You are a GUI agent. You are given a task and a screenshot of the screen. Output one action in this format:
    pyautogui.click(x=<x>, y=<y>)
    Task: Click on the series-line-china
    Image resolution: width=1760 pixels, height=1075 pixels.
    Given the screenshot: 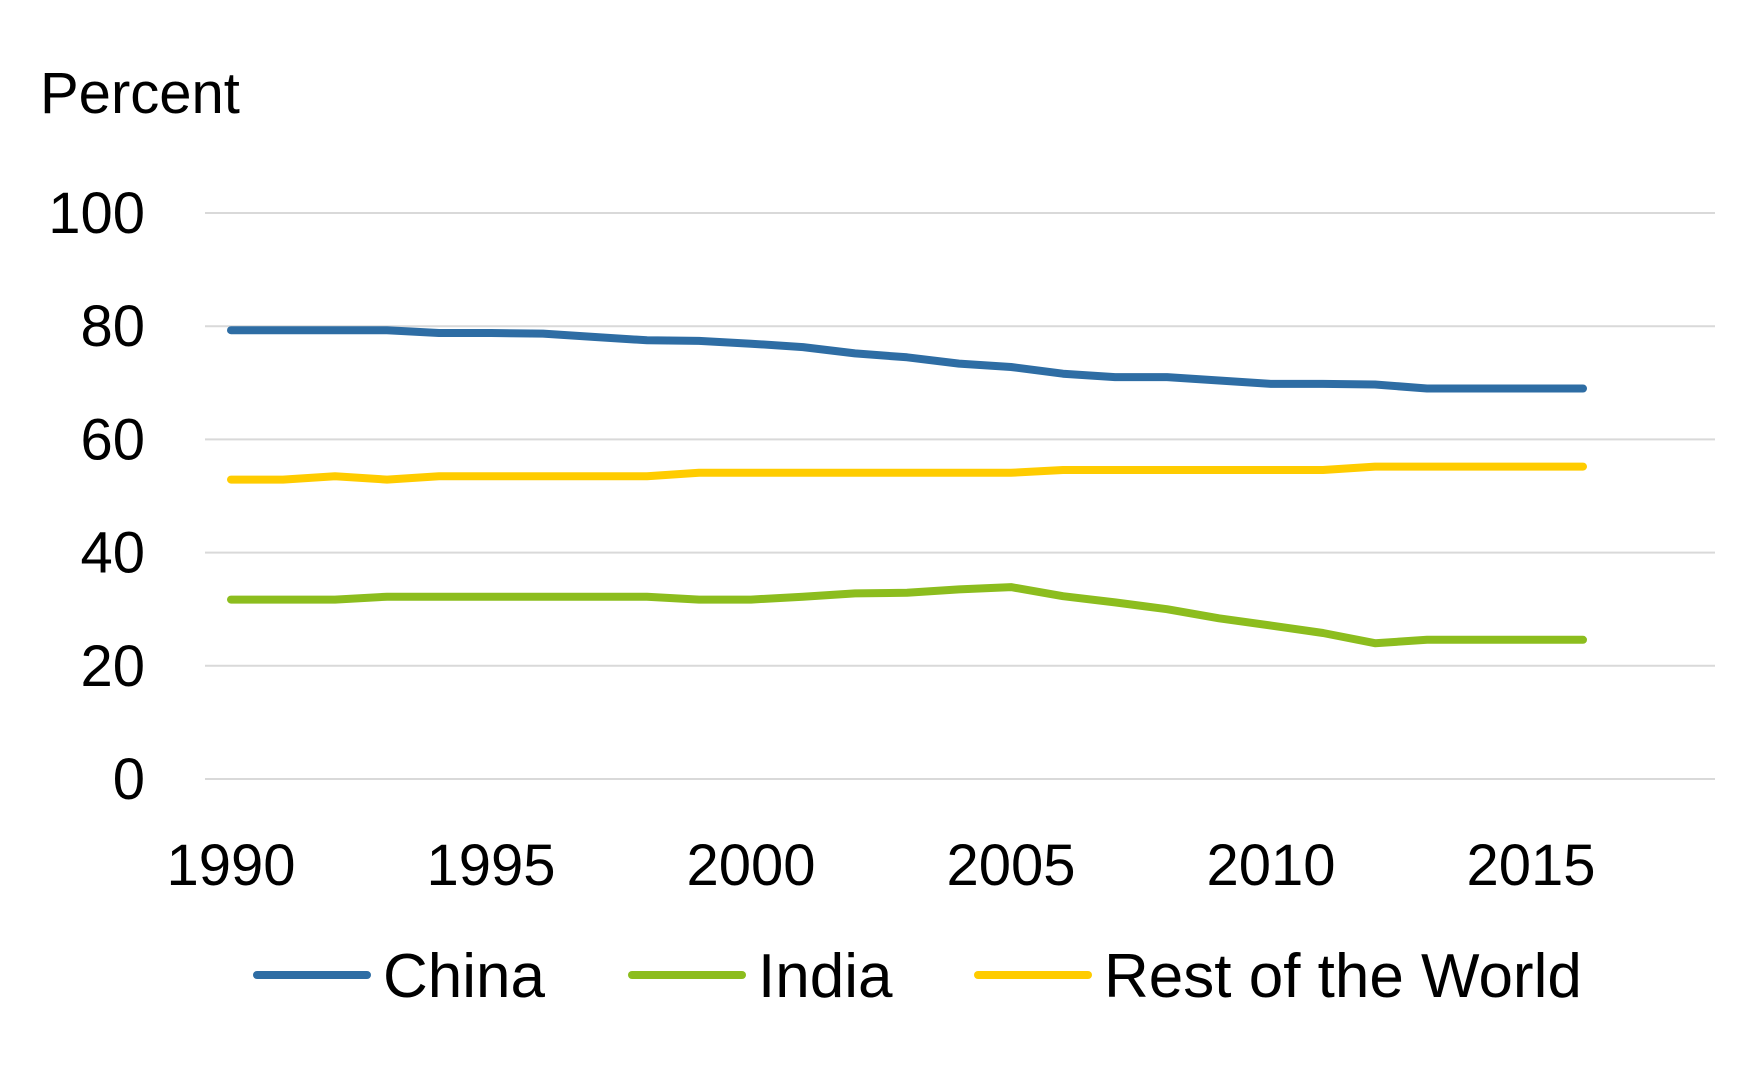 What is the action you would take?
    pyautogui.click(x=907, y=359)
    